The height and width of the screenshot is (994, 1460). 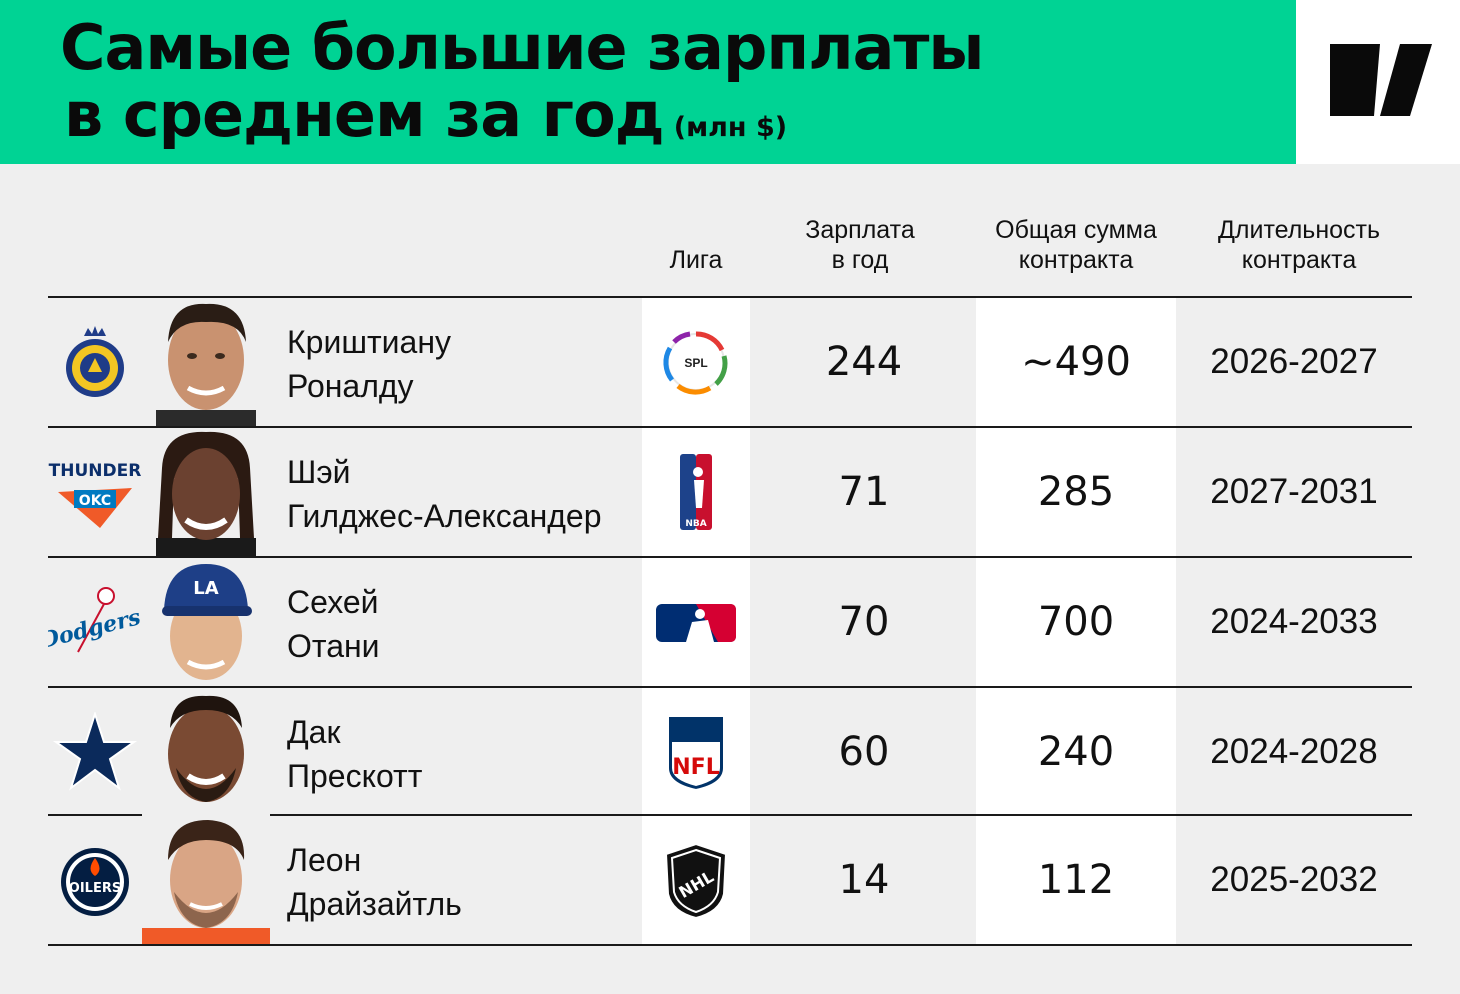 What do you see at coordinates (696, 492) in the screenshot?
I see `nba-icon: NBA` at bounding box center [696, 492].